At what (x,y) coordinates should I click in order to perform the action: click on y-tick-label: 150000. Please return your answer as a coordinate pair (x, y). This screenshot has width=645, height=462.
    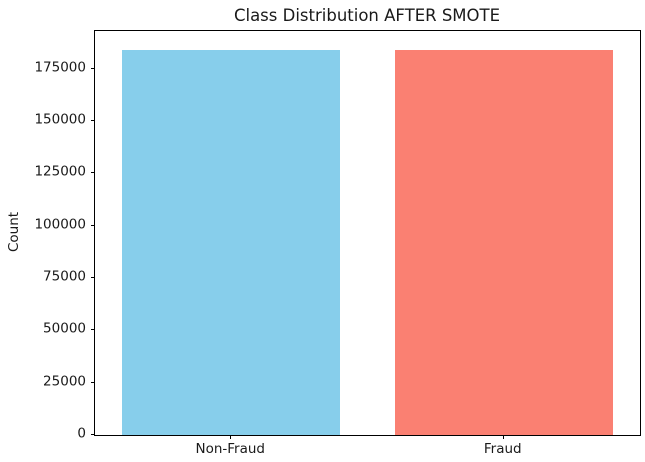
    Looking at the image, I should click on (60, 119).